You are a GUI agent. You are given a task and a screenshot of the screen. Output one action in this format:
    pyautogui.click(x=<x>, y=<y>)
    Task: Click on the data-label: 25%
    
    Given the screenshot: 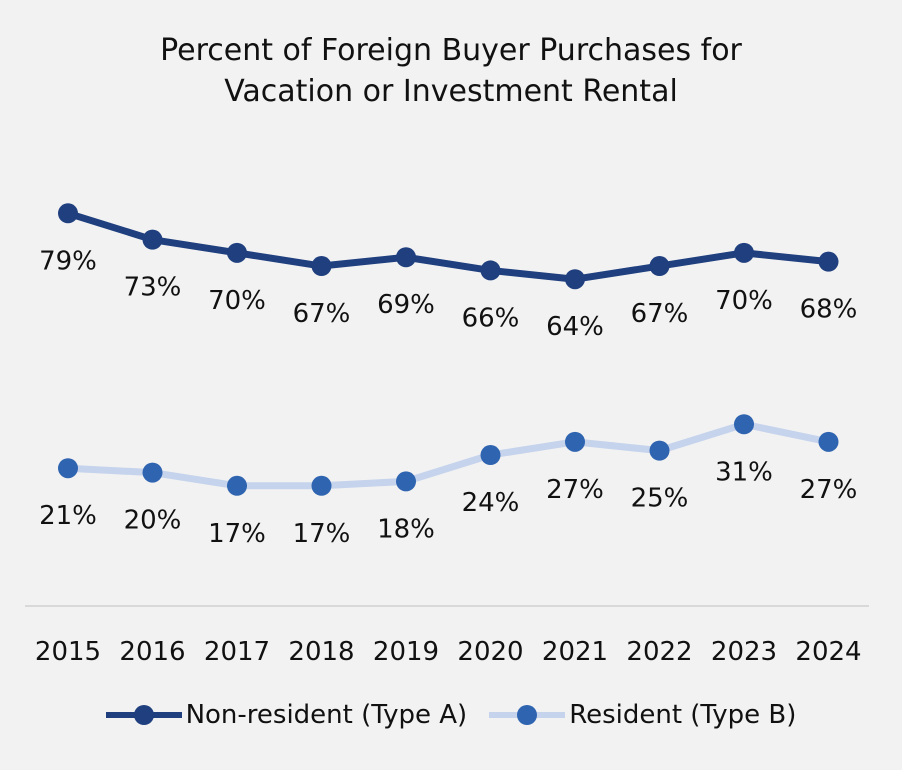 What is the action you would take?
    pyautogui.click(x=660, y=499)
    